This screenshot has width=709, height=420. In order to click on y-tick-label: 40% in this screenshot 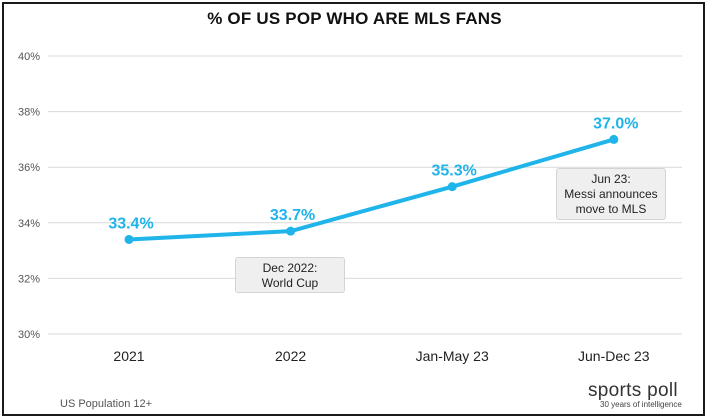, I will do `click(29, 57)`.